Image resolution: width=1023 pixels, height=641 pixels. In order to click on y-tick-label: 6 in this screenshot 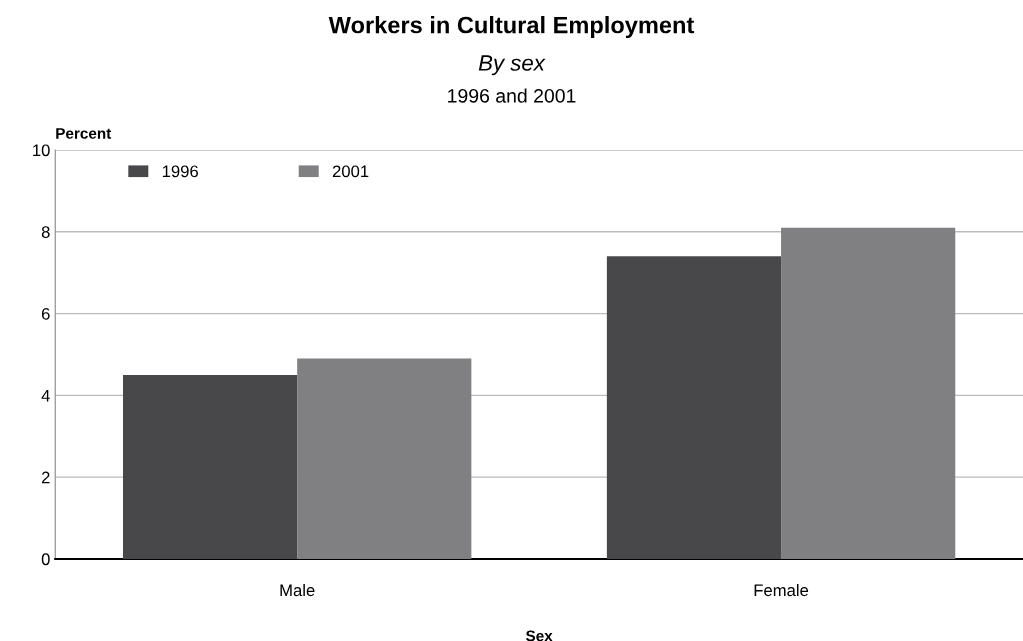, I will do `click(45, 313)`.